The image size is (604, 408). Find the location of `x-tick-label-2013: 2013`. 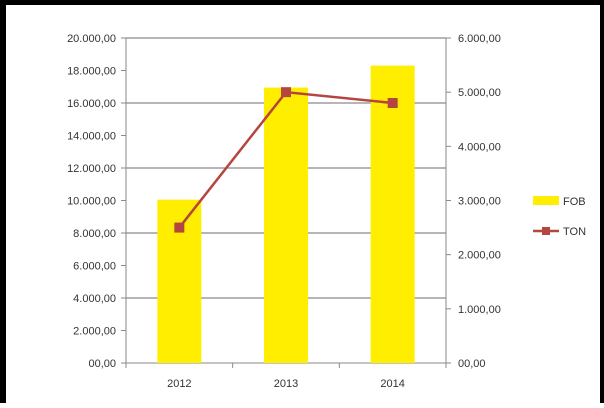

x-tick-label-2013: 2013 is located at coordinates (286, 384).